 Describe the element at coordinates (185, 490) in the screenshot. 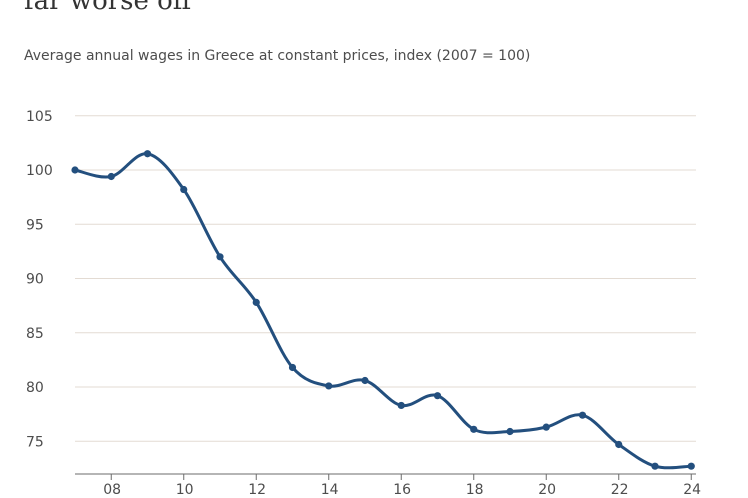

I see `x-tick-label-10: 10` at that location.